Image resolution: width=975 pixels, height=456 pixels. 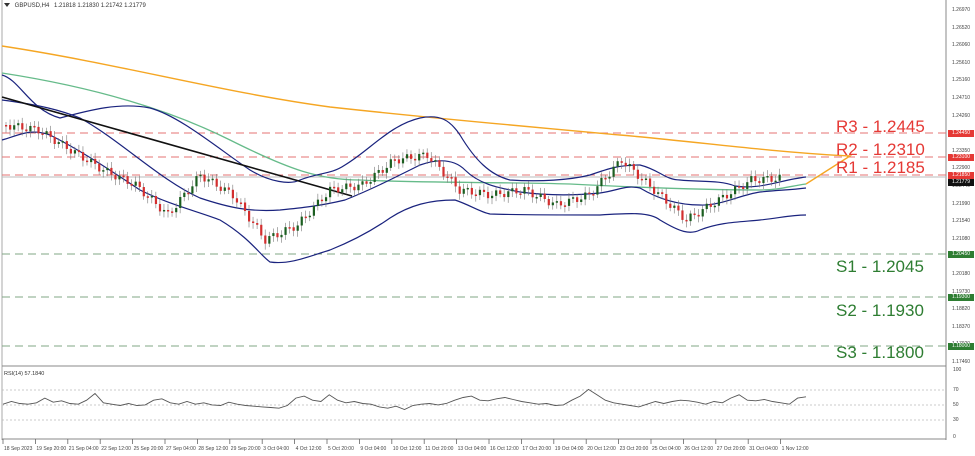 What do you see at coordinates (961, 186) in the screenshot?
I see `price-axis-tick: 1.22440` at bounding box center [961, 186].